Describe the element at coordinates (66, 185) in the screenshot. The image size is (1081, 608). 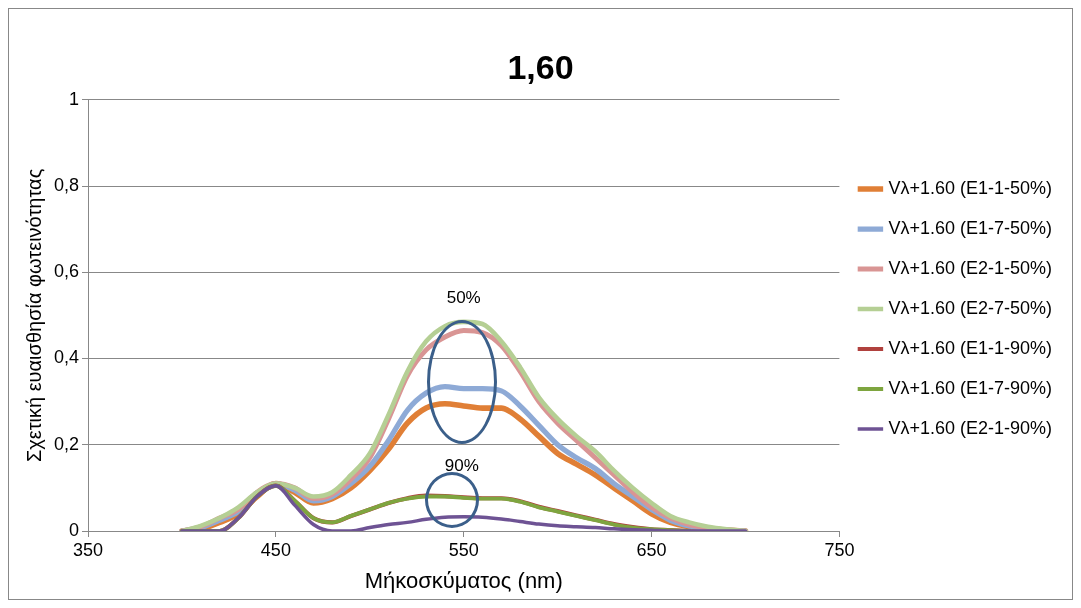
I see `y-tick-label: 0,8` at that location.